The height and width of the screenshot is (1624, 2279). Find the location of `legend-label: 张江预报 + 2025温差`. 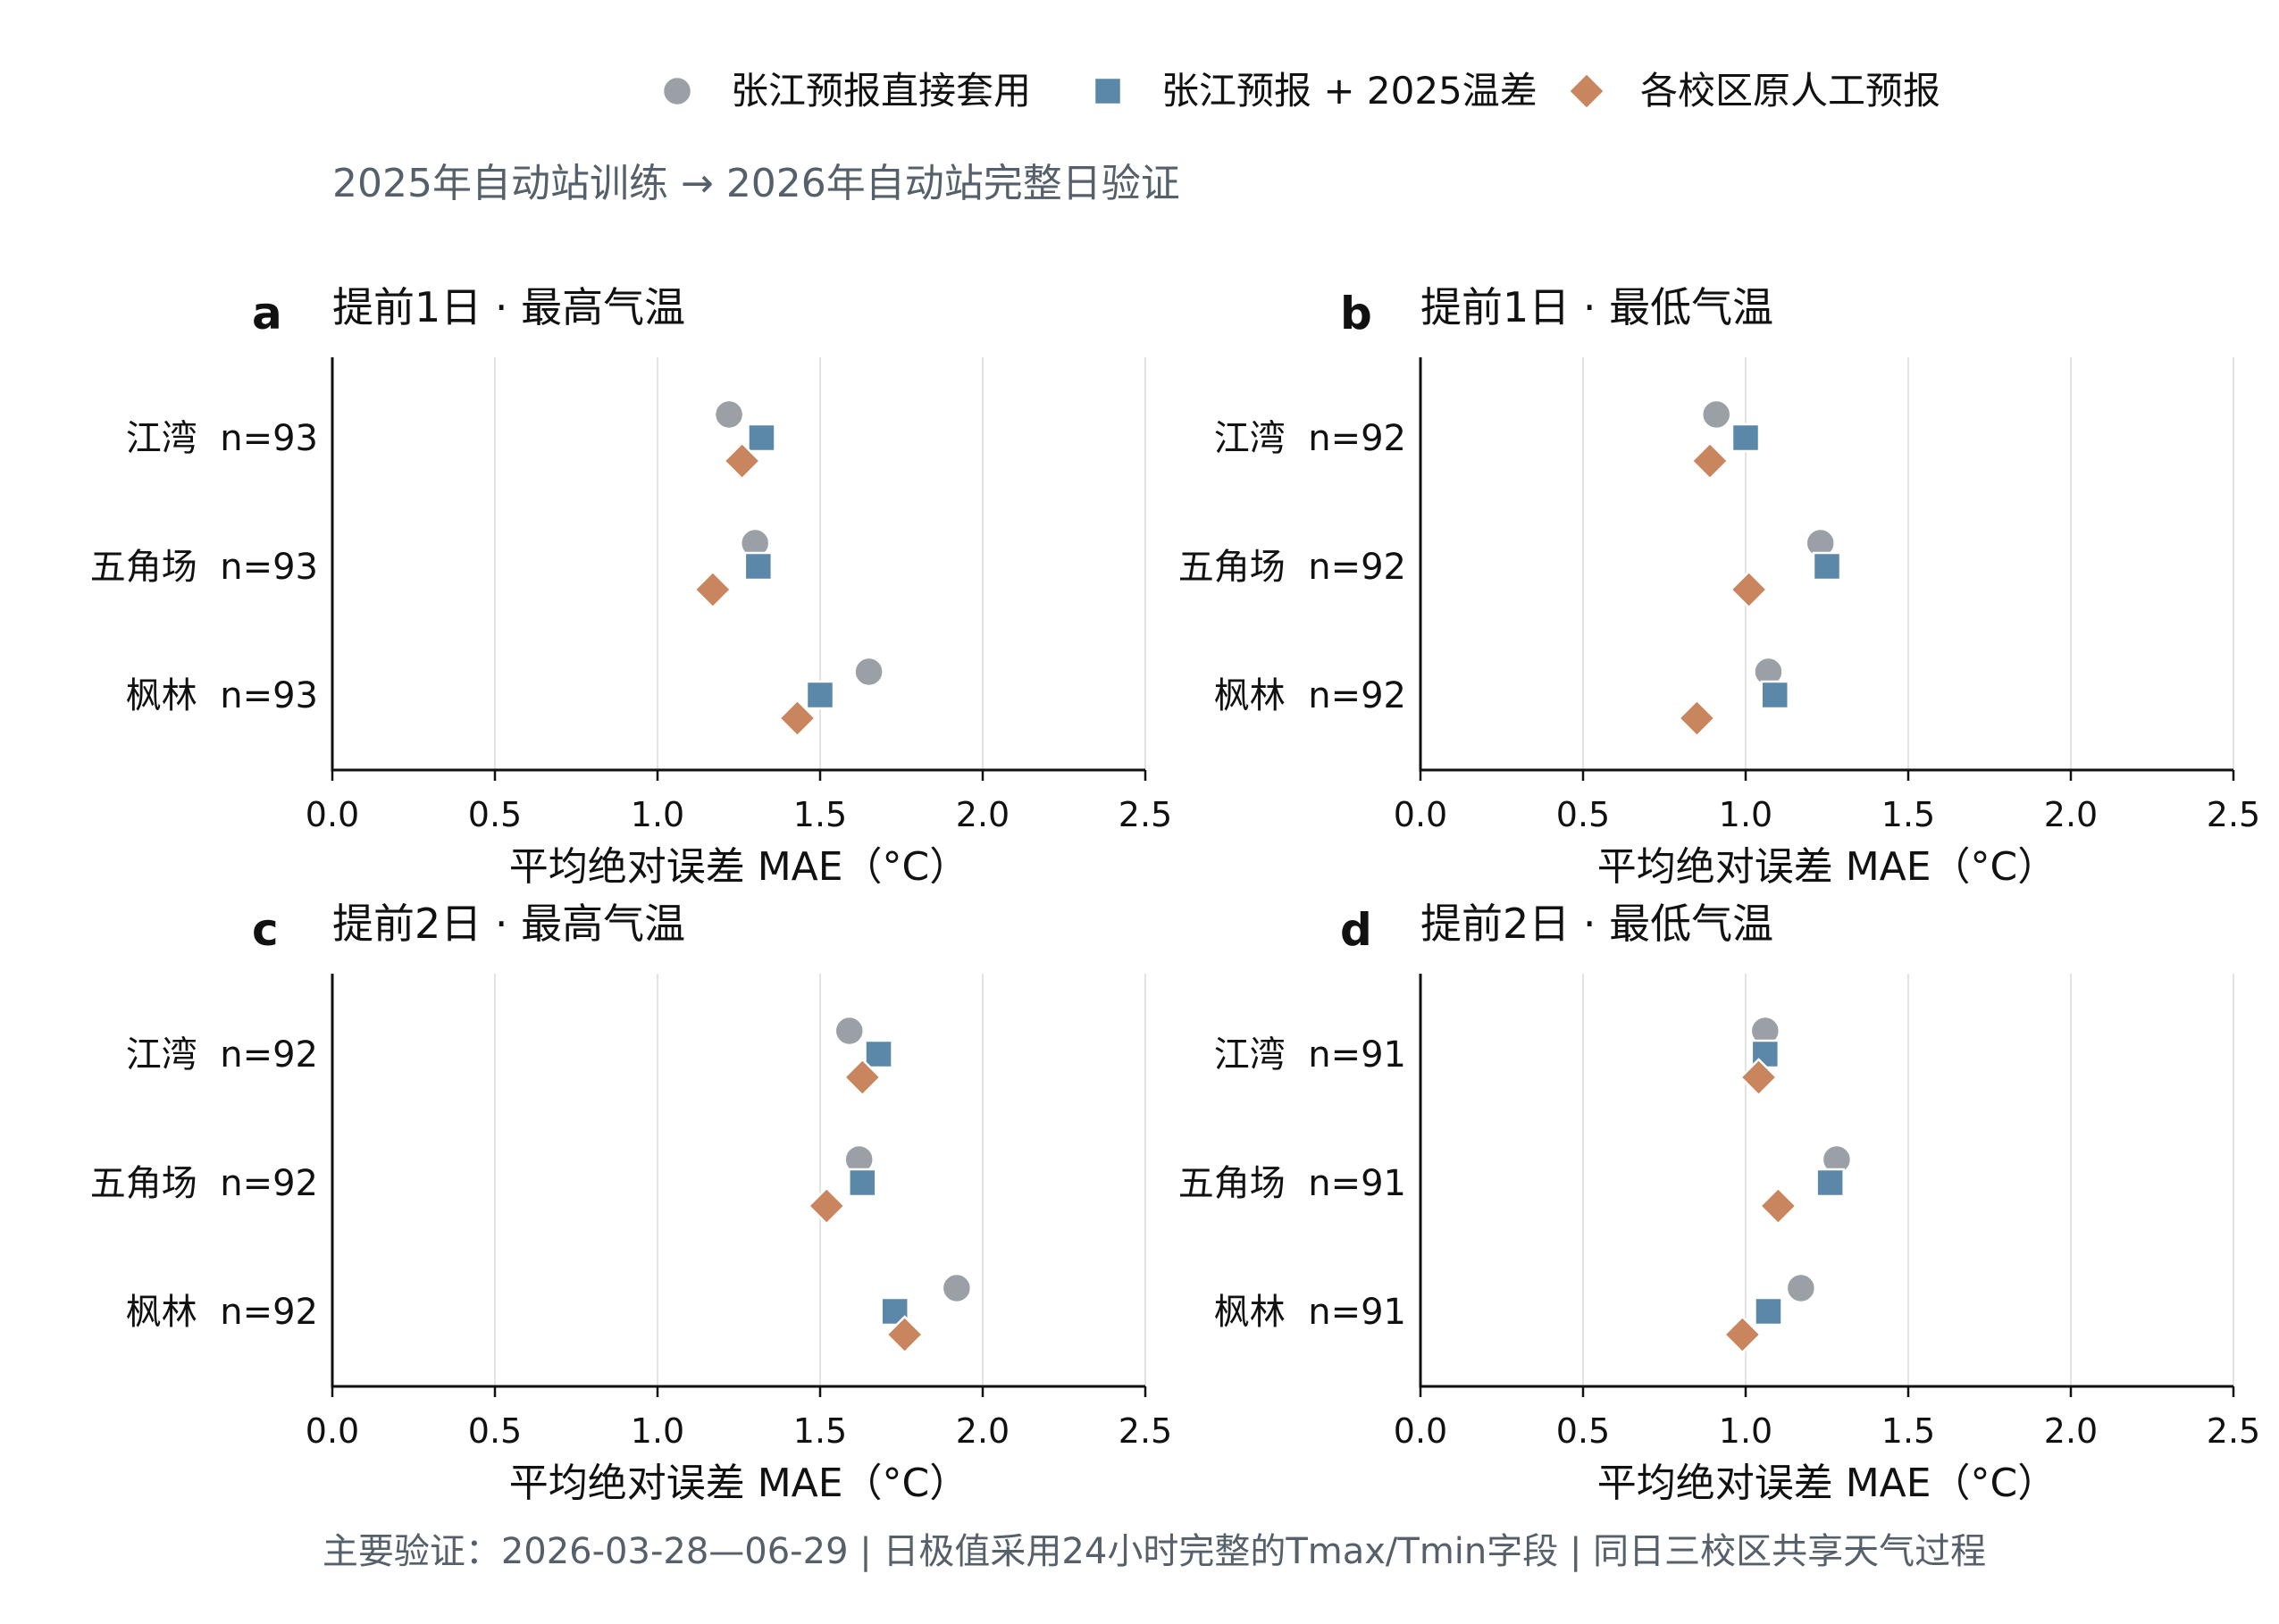

legend-label: 张江预报 + 2025温差 is located at coordinates (1349, 91).